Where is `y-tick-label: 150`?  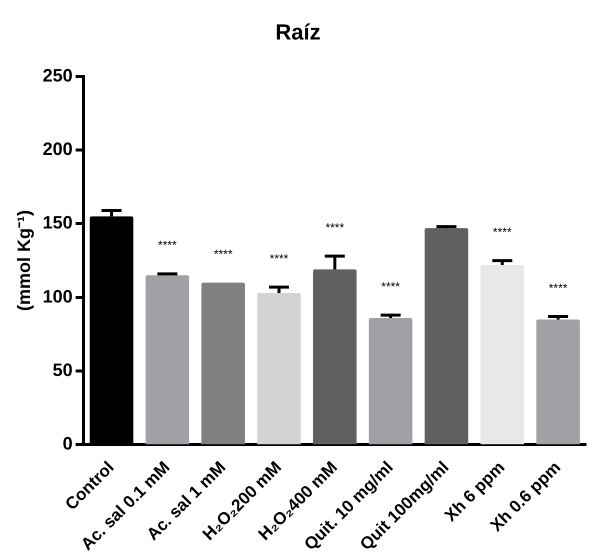 y-tick-label: 150 is located at coordinates (57, 222).